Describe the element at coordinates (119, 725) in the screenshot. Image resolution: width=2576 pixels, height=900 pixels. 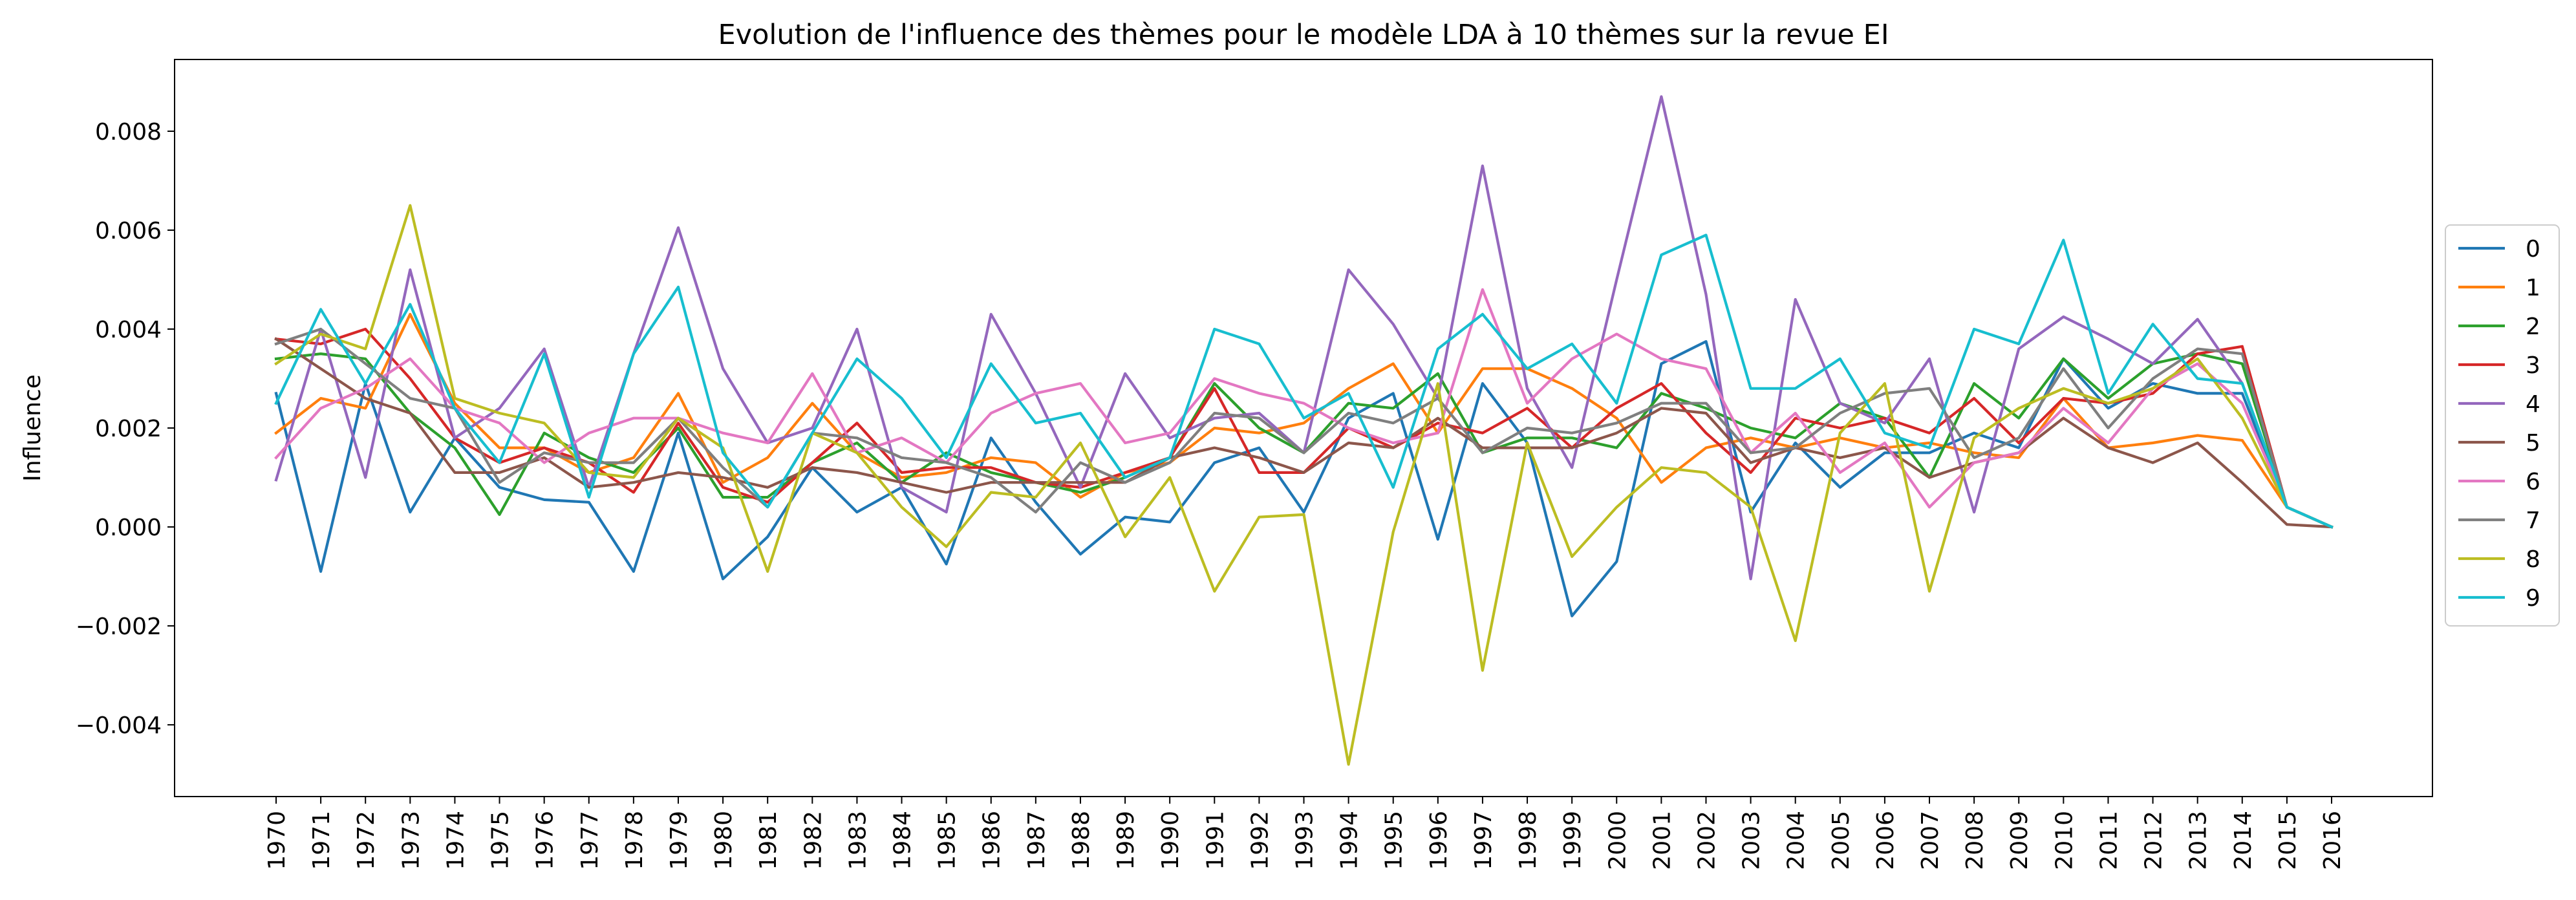
I see `y-tick-label: −0.004` at that location.